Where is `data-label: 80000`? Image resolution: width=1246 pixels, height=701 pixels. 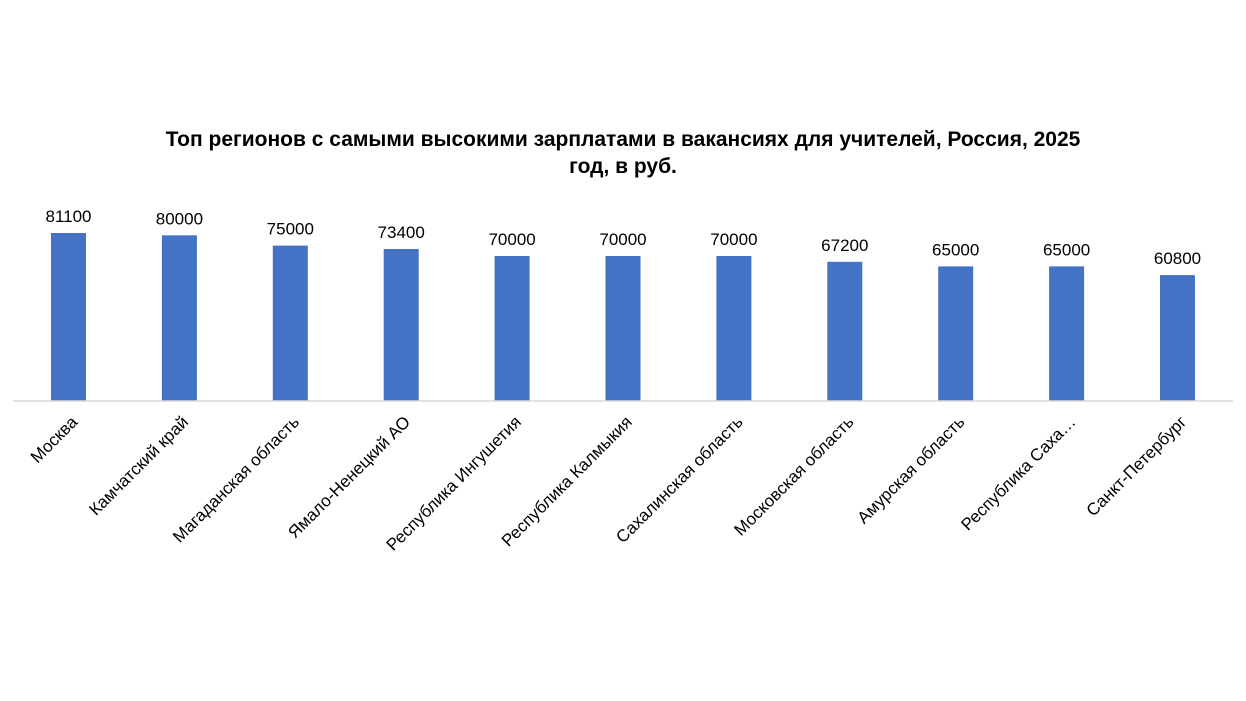
data-label: 80000 is located at coordinates (179, 218).